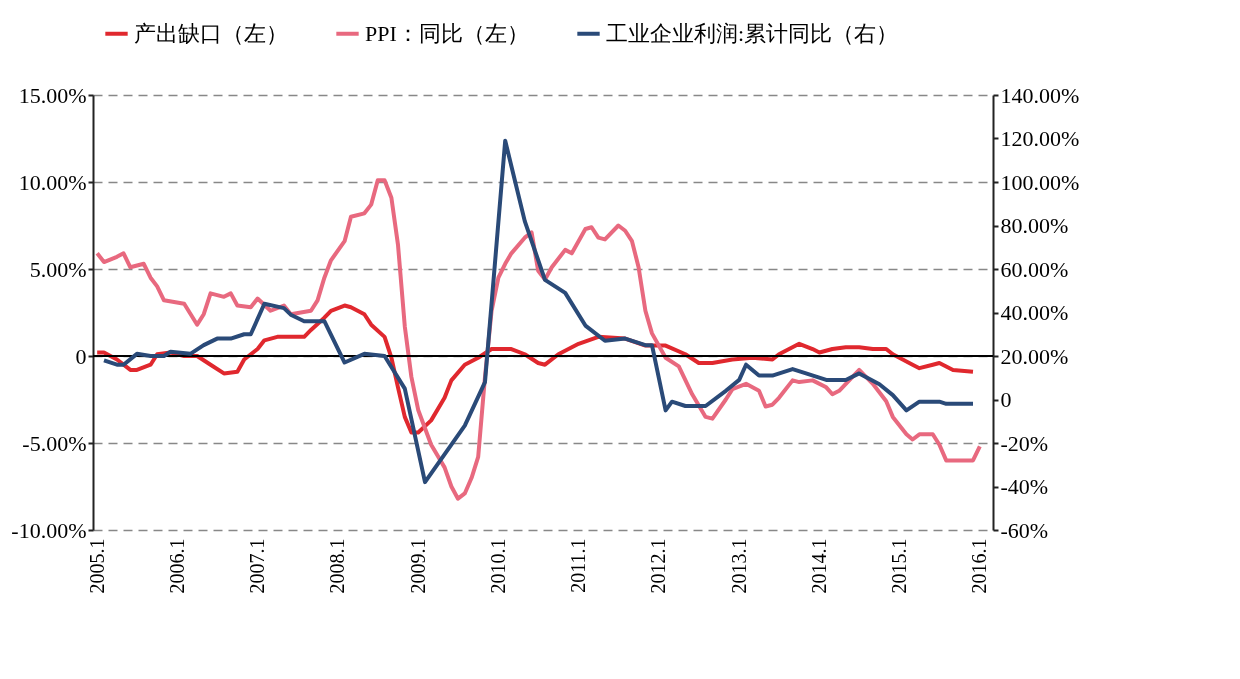 This screenshot has width=1240, height=679. I want to click on x-tick-label: 2014.1, so click(818, 566).